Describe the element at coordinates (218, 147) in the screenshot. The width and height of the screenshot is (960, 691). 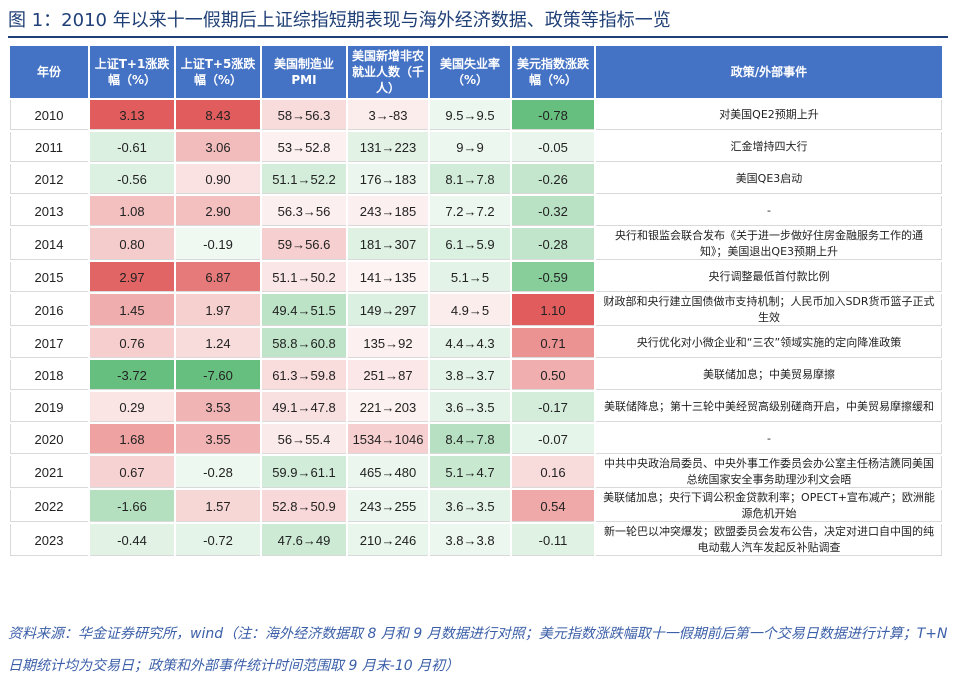
I see `cell-t5: 3.06` at that location.